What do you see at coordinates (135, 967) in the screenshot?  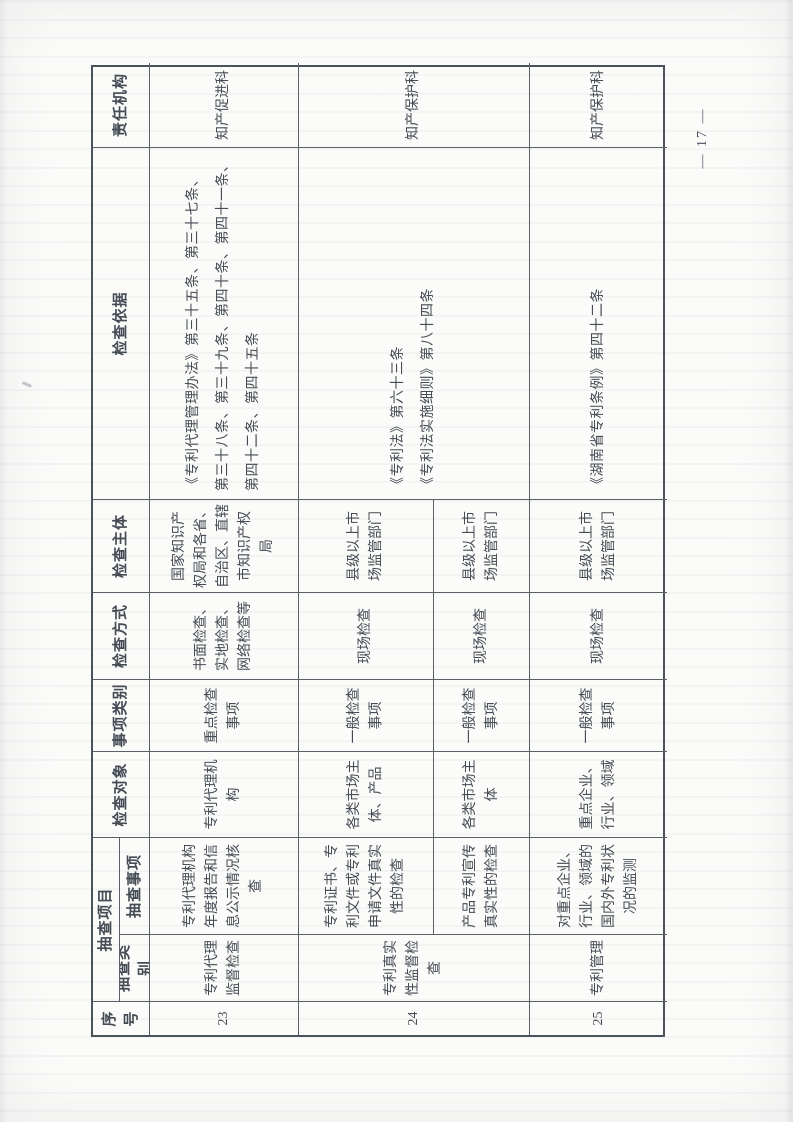 I see `header-category: 抽查类别` at bounding box center [135, 967].